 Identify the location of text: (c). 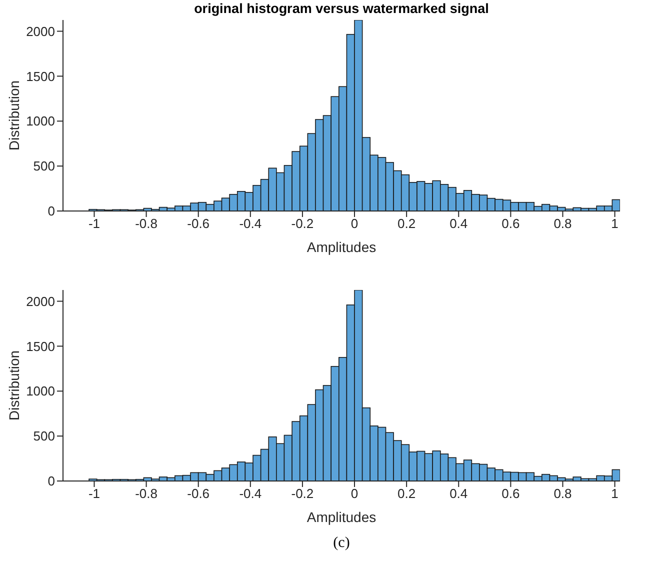
(341, 543).